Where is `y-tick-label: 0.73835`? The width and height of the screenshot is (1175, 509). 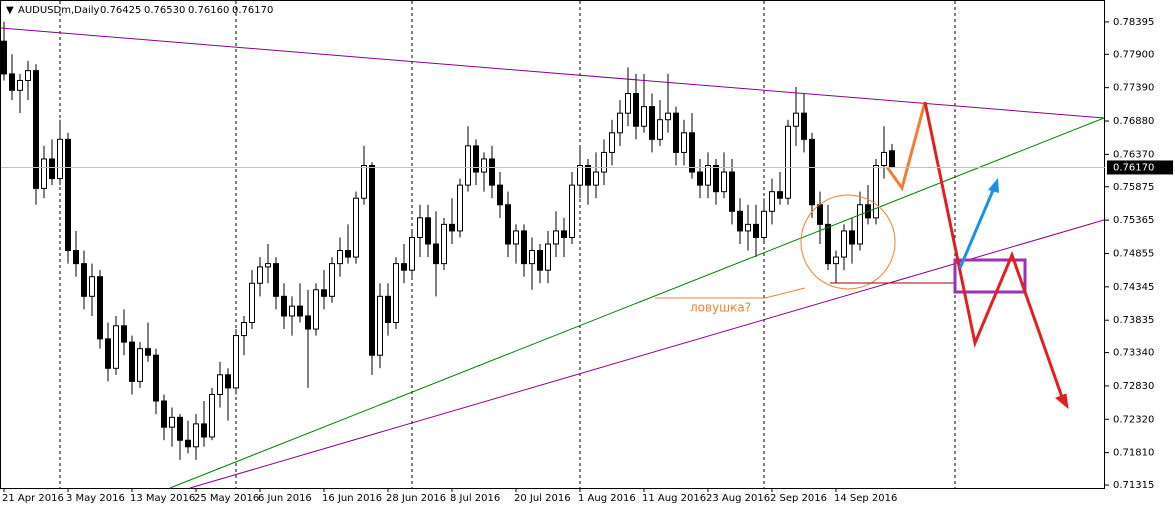
y-tick-label: 0.73835 is located at coordinates (1133, 320).